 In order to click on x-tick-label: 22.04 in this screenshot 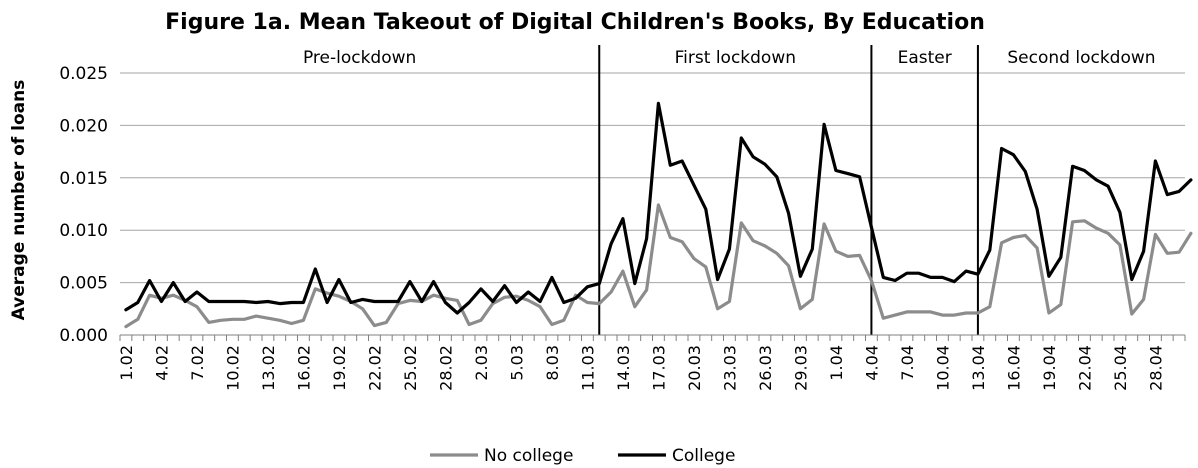, I will do `click(1084, 368)`.